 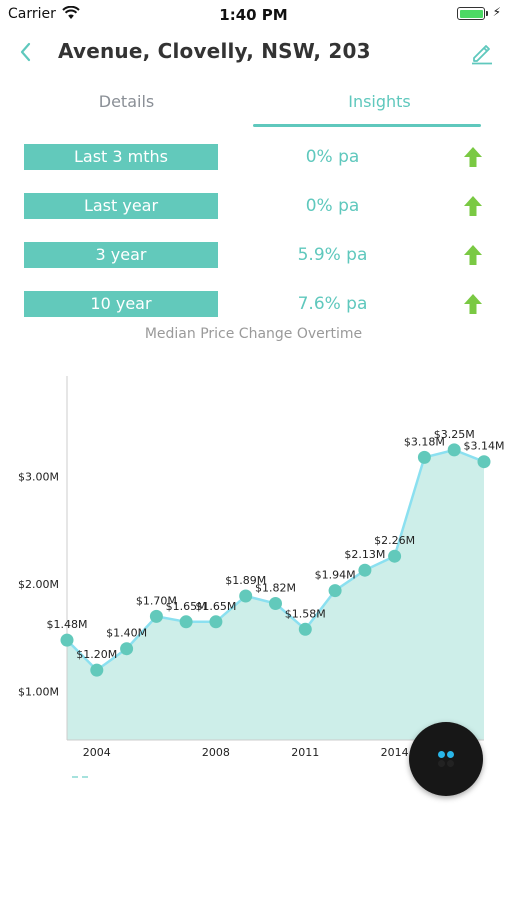 I want to click on data-label: $2.26M, so click(x=394, y=540).